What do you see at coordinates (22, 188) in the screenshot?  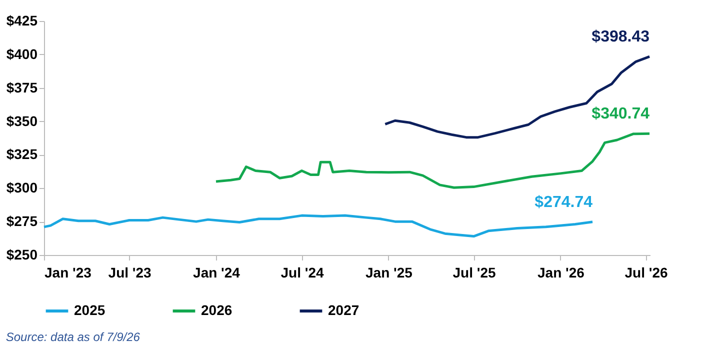 I see `y-tick-label: $300` at bounding box center [22, 188].